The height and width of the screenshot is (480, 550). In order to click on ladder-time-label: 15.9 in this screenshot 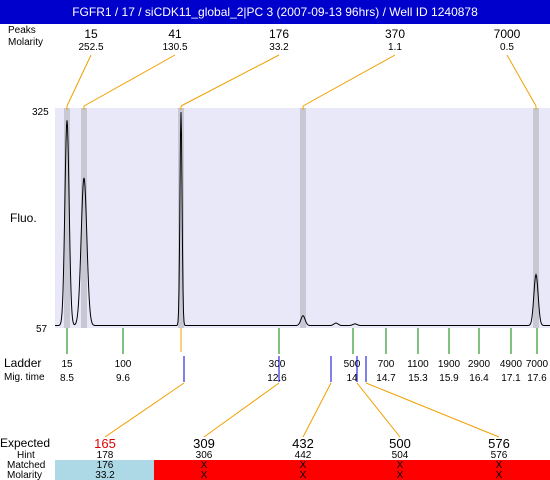, I will do `click(449, 378)`.